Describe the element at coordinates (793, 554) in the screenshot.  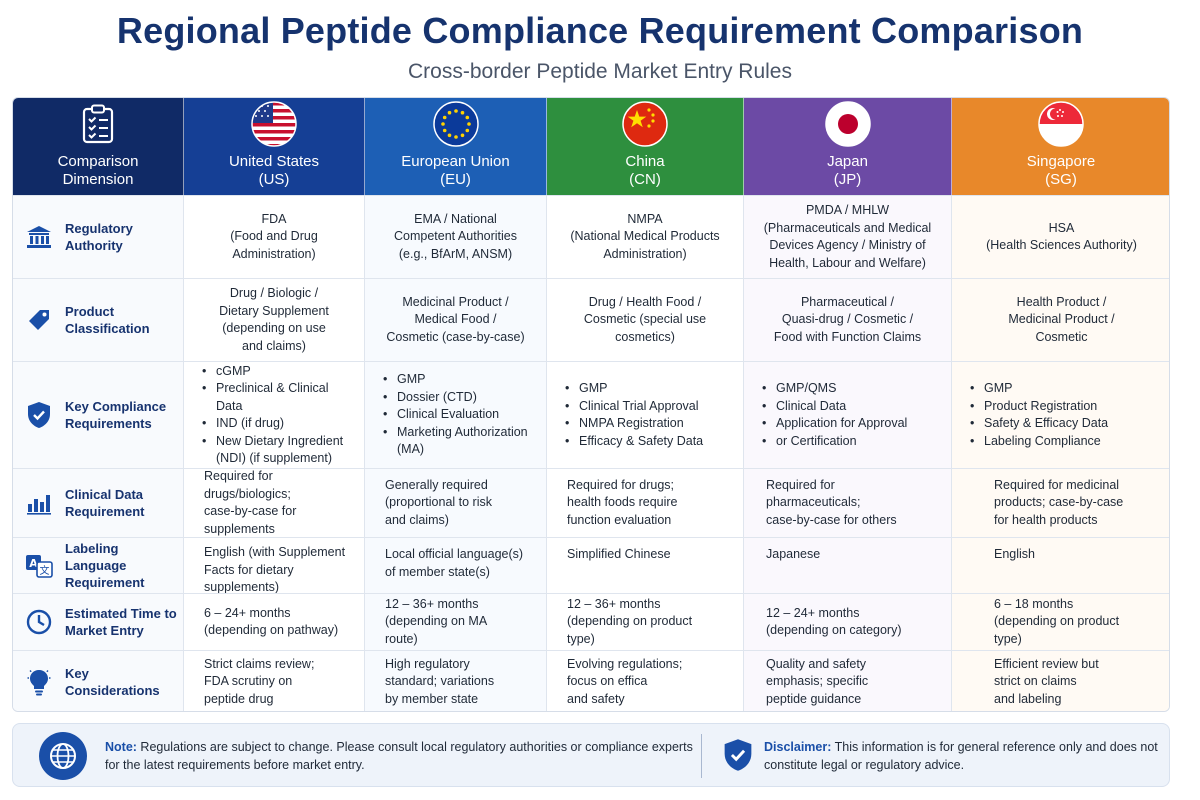
I see `cell-text: Japanese` at that location.